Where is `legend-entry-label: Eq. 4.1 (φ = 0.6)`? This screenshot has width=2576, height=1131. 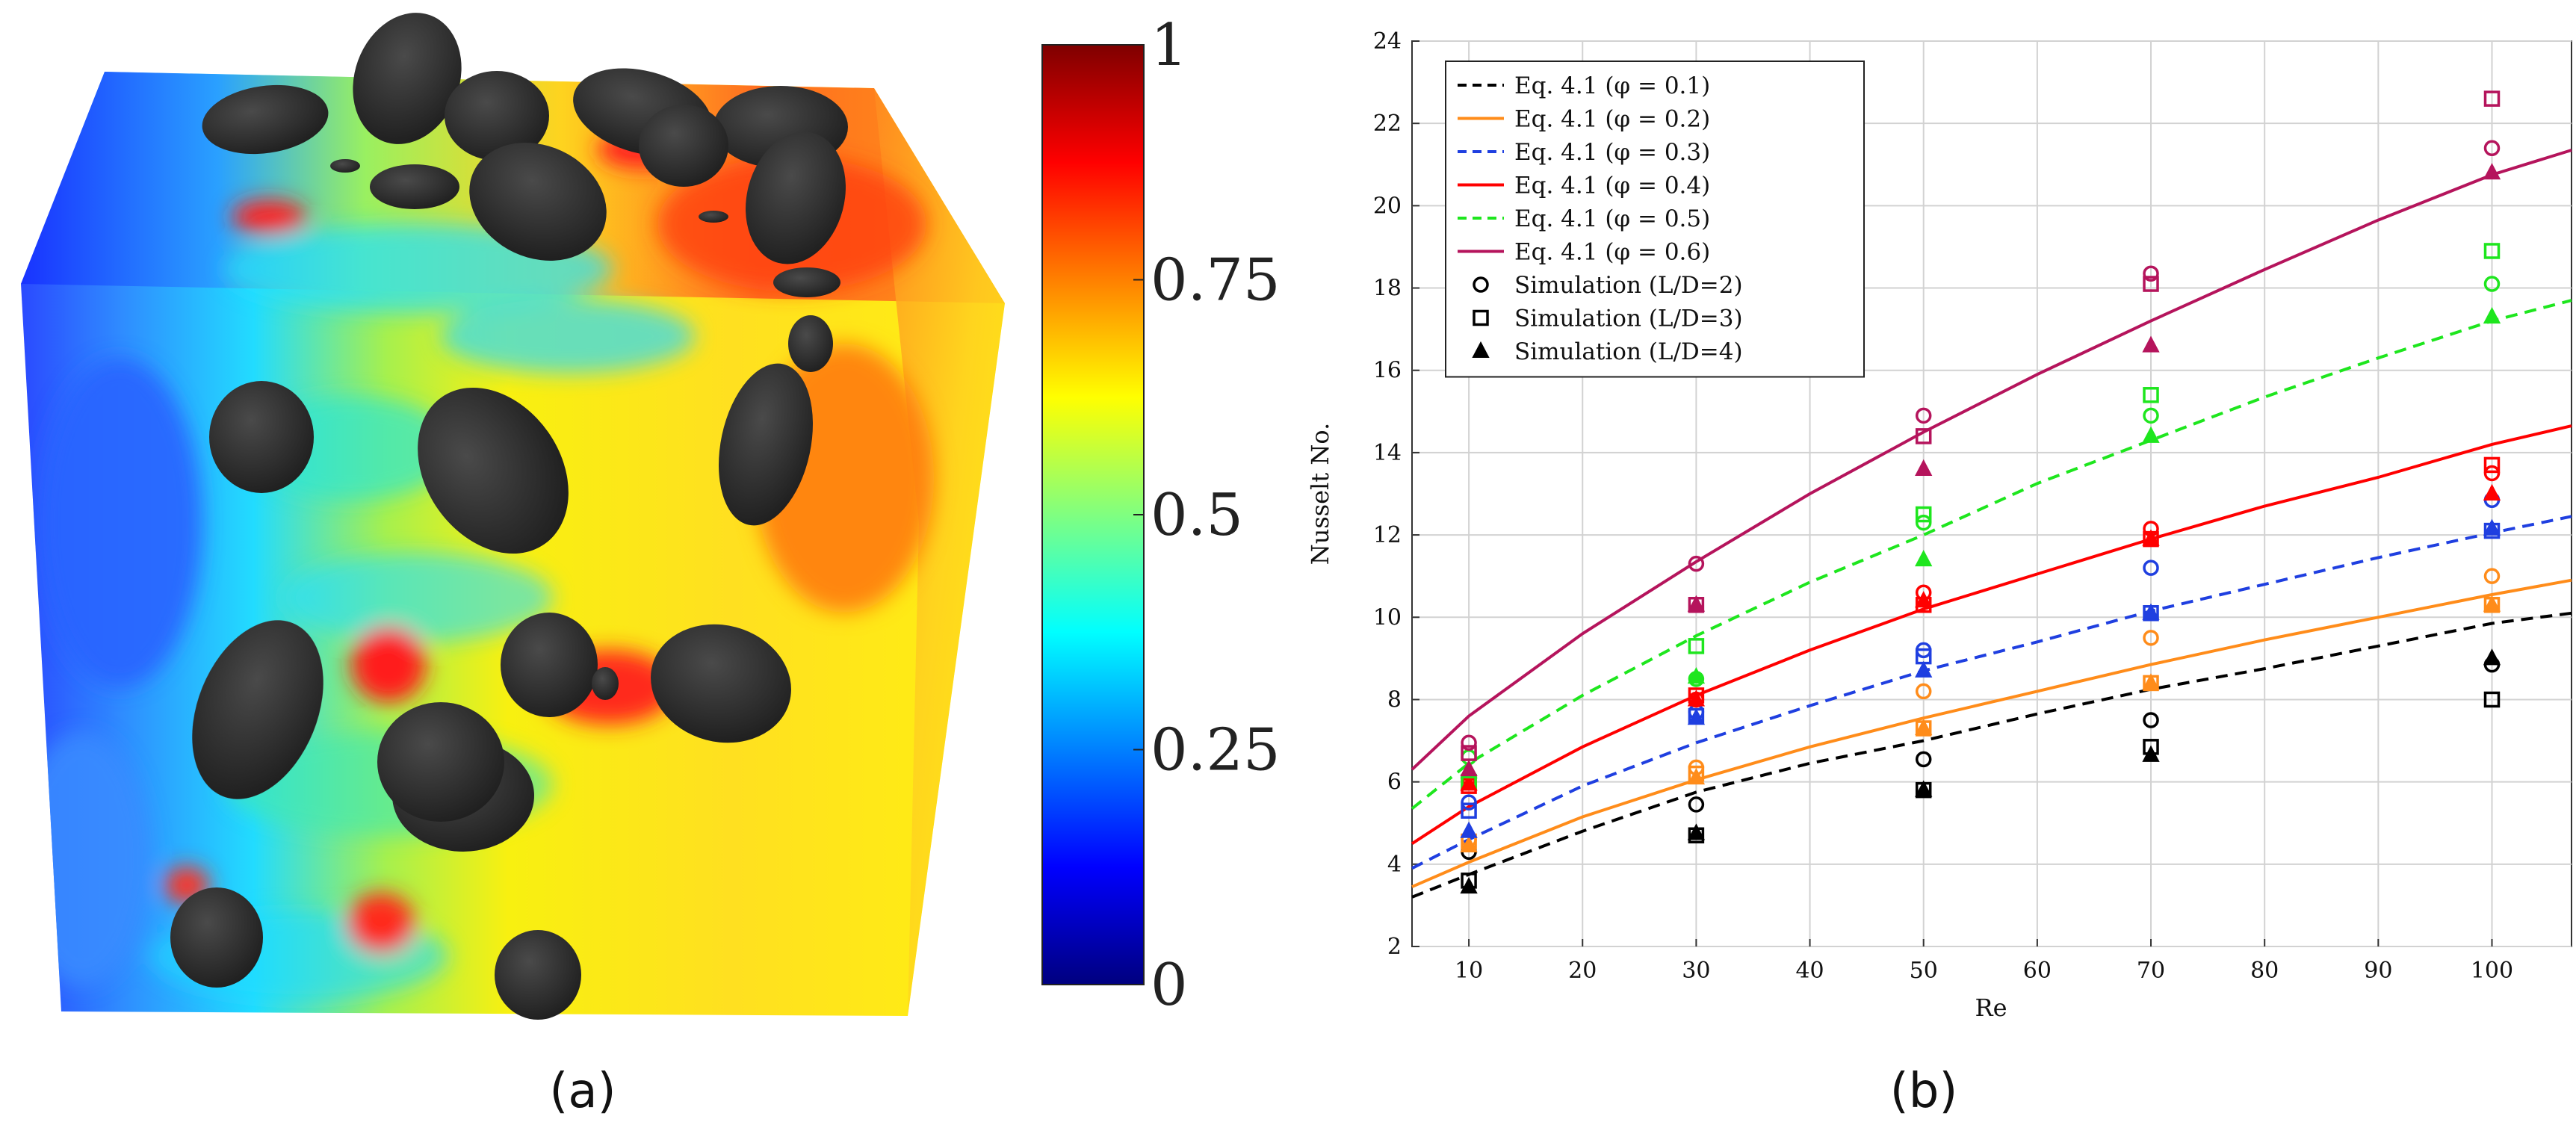
legend-entry-label: Eq. 4.1 (φ = 0.6) is located at coordinates (1612, 252).